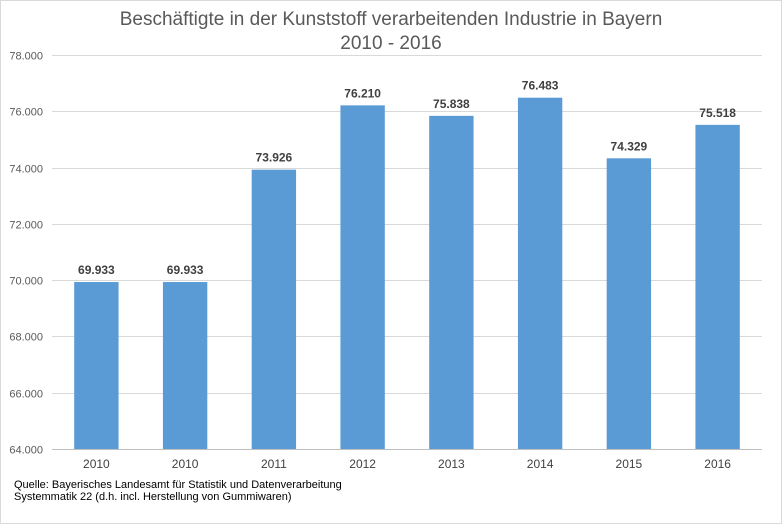  What do you see at coordinates (717, 113) in the screenshot?
I see `data-label: 75.518` at bounding box center [717, 113].